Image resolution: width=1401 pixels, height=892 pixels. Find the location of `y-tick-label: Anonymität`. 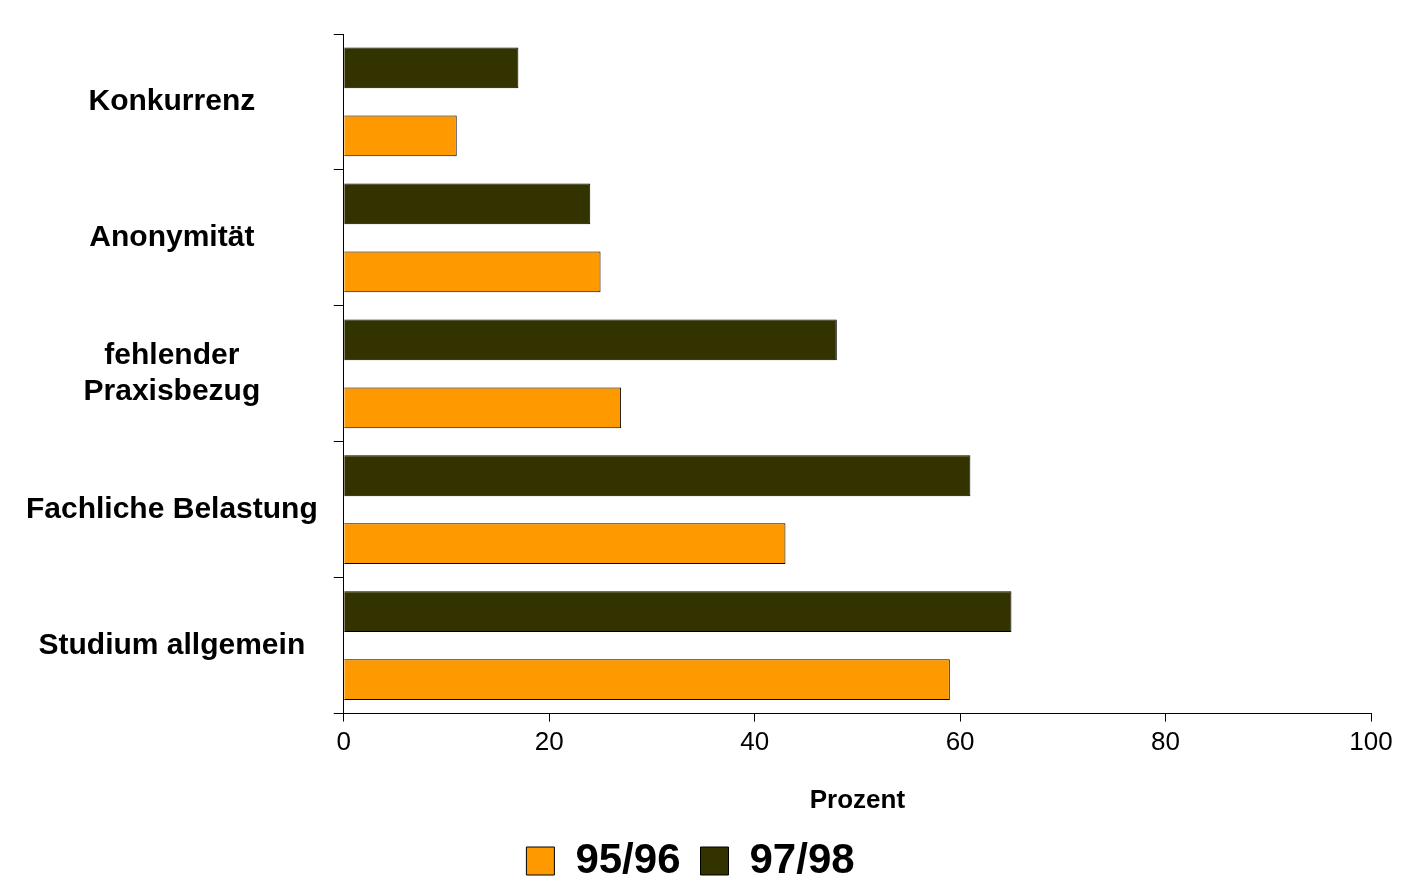

y-tick-label: Anonymität is located at coordinates (172, 236).